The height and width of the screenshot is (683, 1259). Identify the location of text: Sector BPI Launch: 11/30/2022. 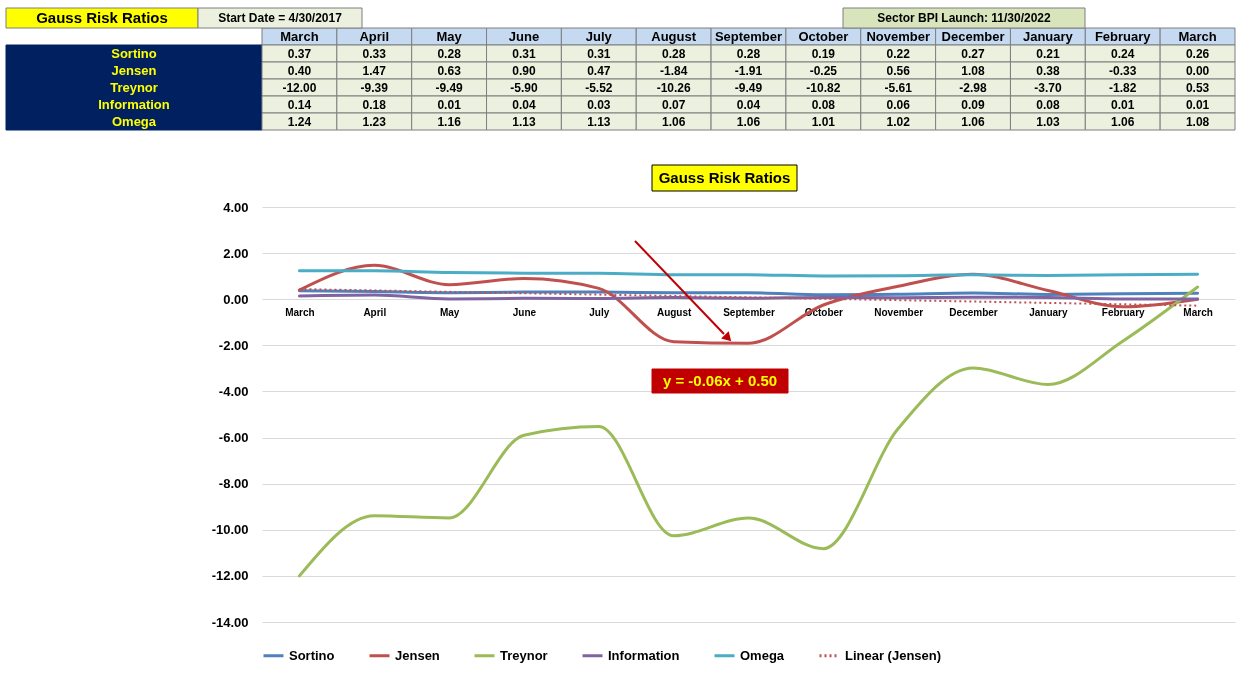
(964, 18).